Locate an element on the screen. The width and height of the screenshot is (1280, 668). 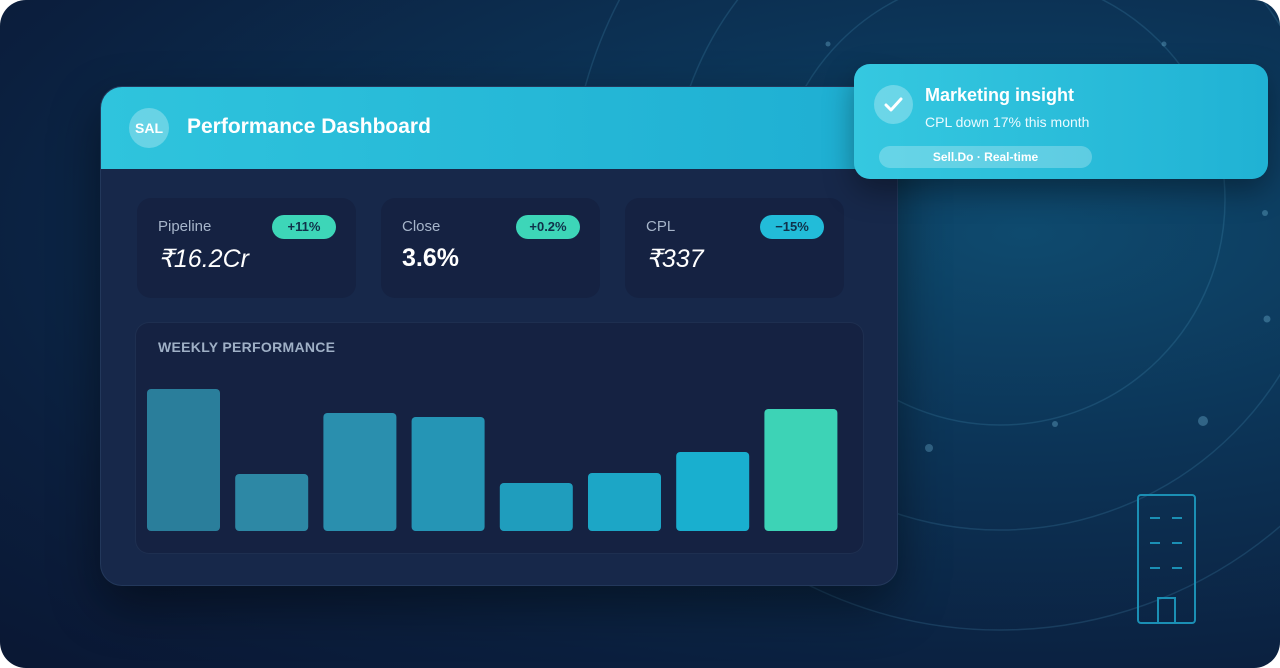
kpi-value: ₹16.2Cr is located at coordinates (203, 259).